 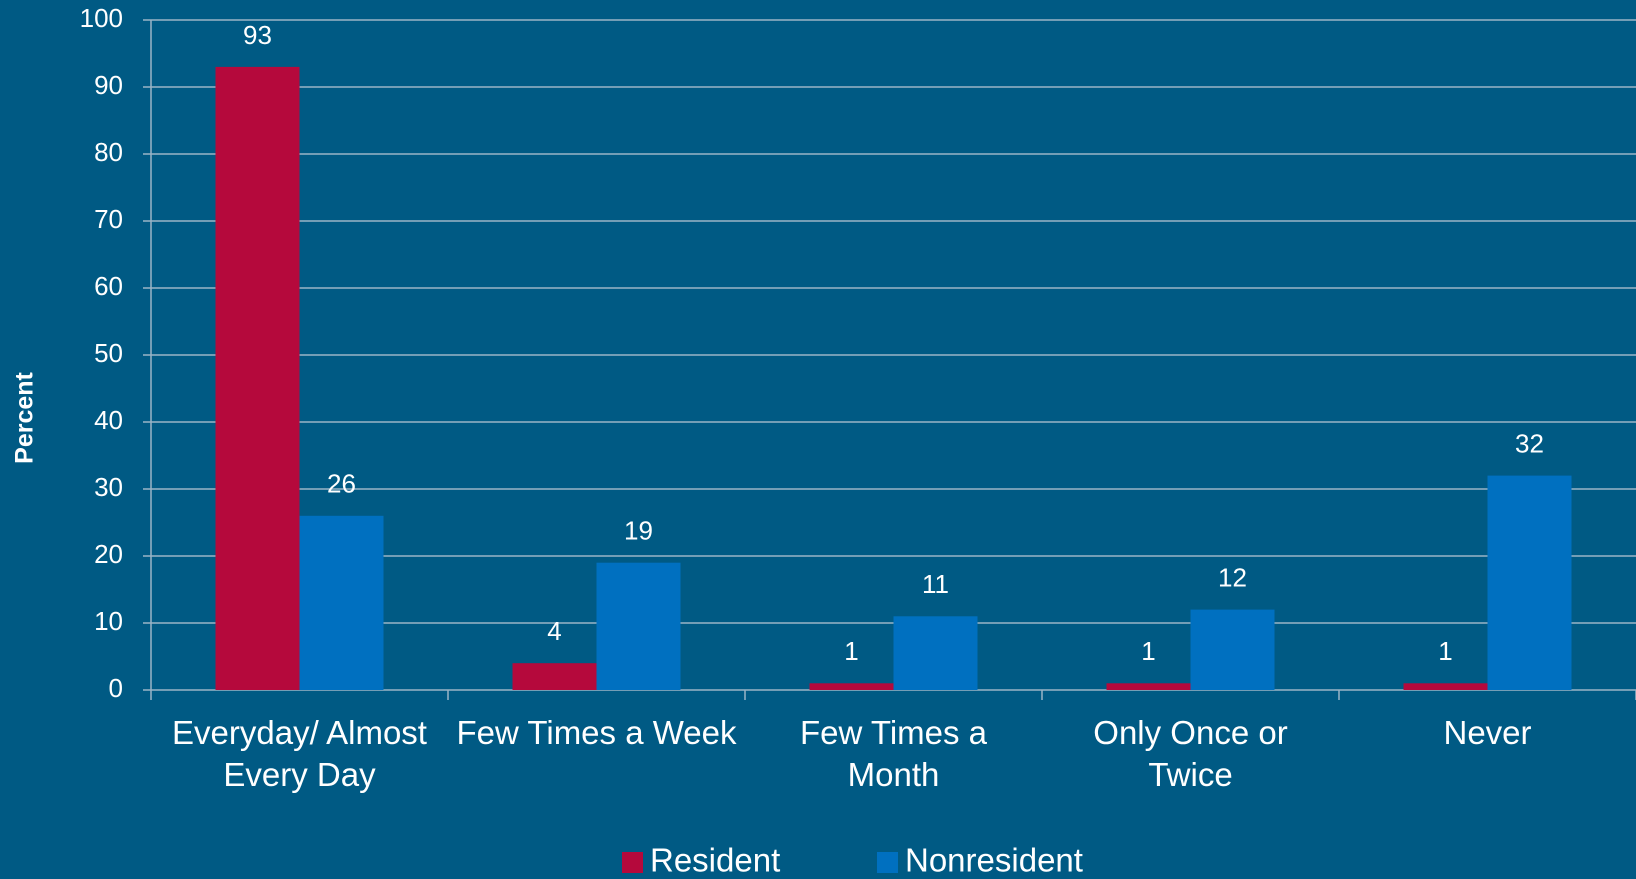 What do you see at coordinates (108, 621) in the screenshot?
I see `y-tick-label: 10` at bounding box center [108, 621].